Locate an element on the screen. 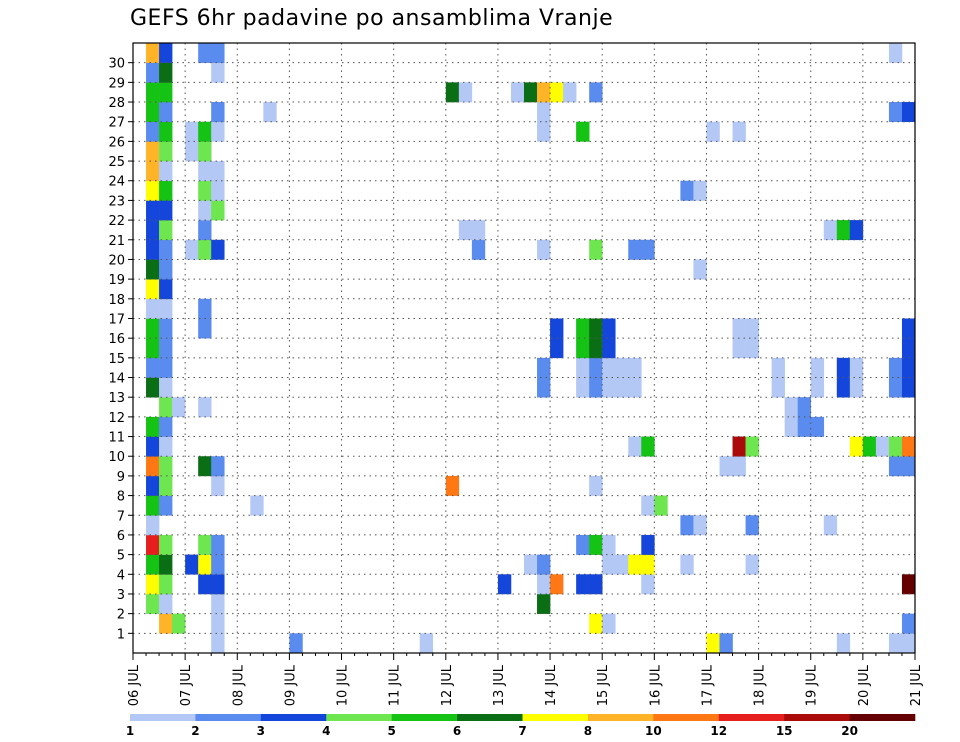 Image resolution: width=960 pixels, height=742 pixels. y-tick-label: 26 is located at coordinates (116, 142).